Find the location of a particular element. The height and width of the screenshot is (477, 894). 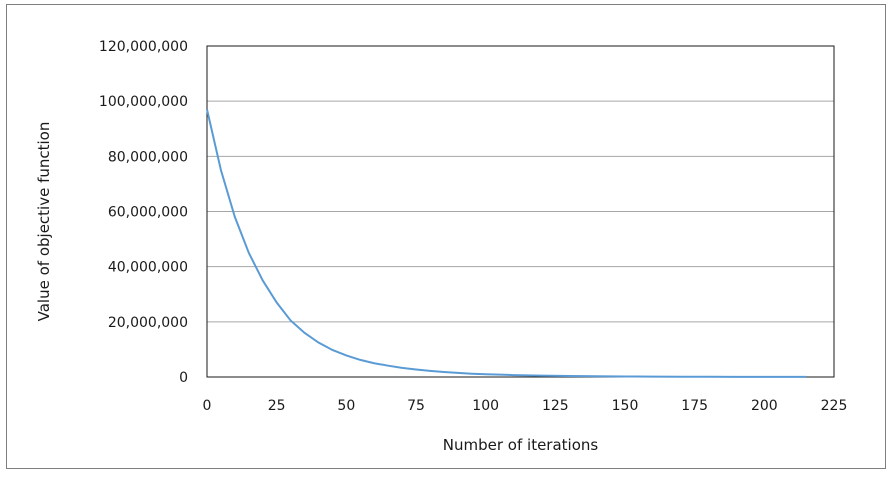

y-tick-label: 80,000,000 is located at coordinates (148, 157).